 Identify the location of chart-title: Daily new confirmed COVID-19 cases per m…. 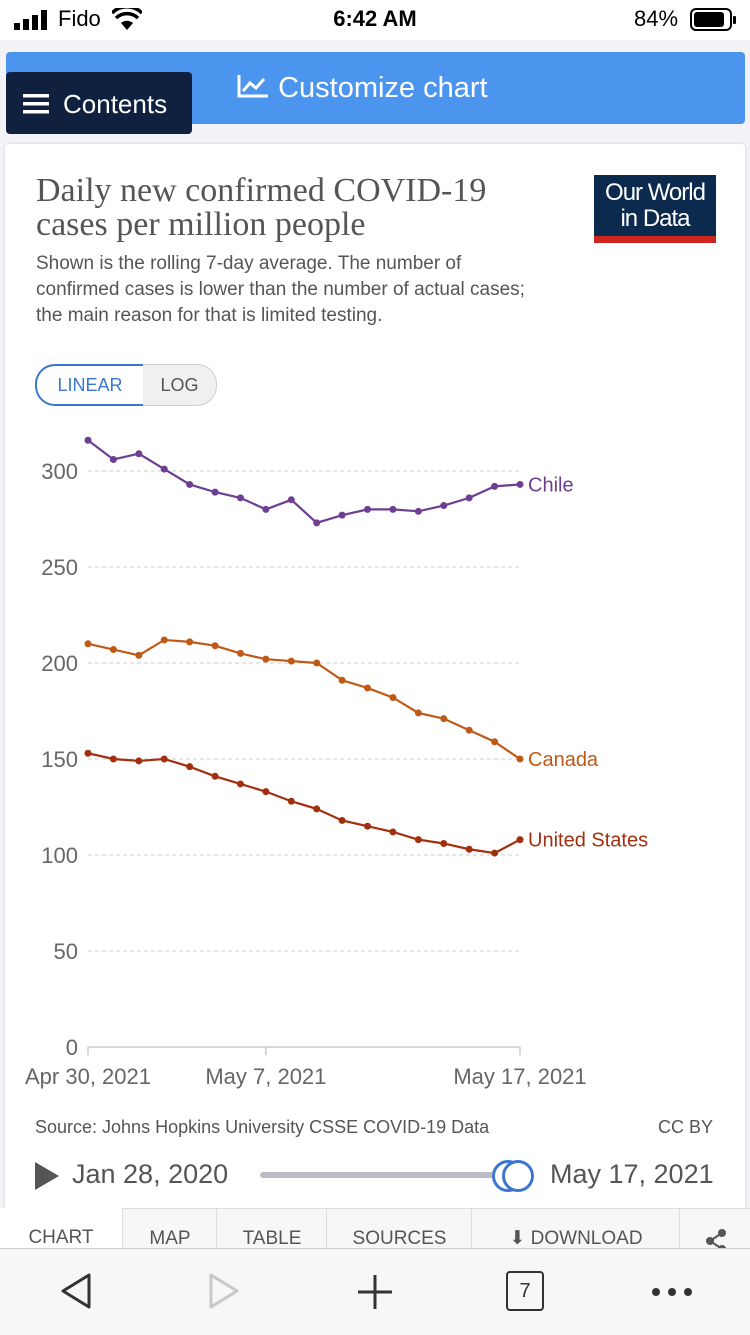
(261, 207).